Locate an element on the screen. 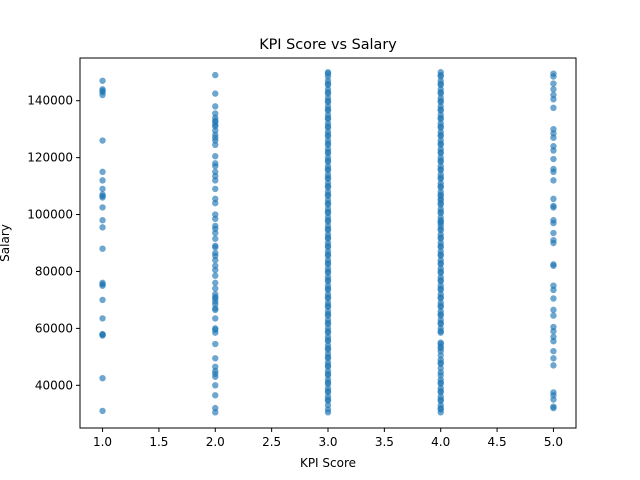 The image size is (640, 480). y-axis-ticks: 40000 60000 80000 100000 120000 140000 is located at coordinates (53, 243).